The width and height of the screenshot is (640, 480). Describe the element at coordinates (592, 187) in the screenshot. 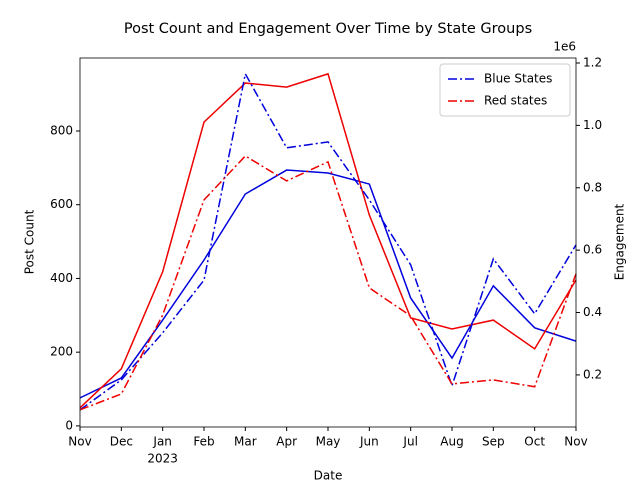

I see `y2-tick-label: 0.8` at that location.